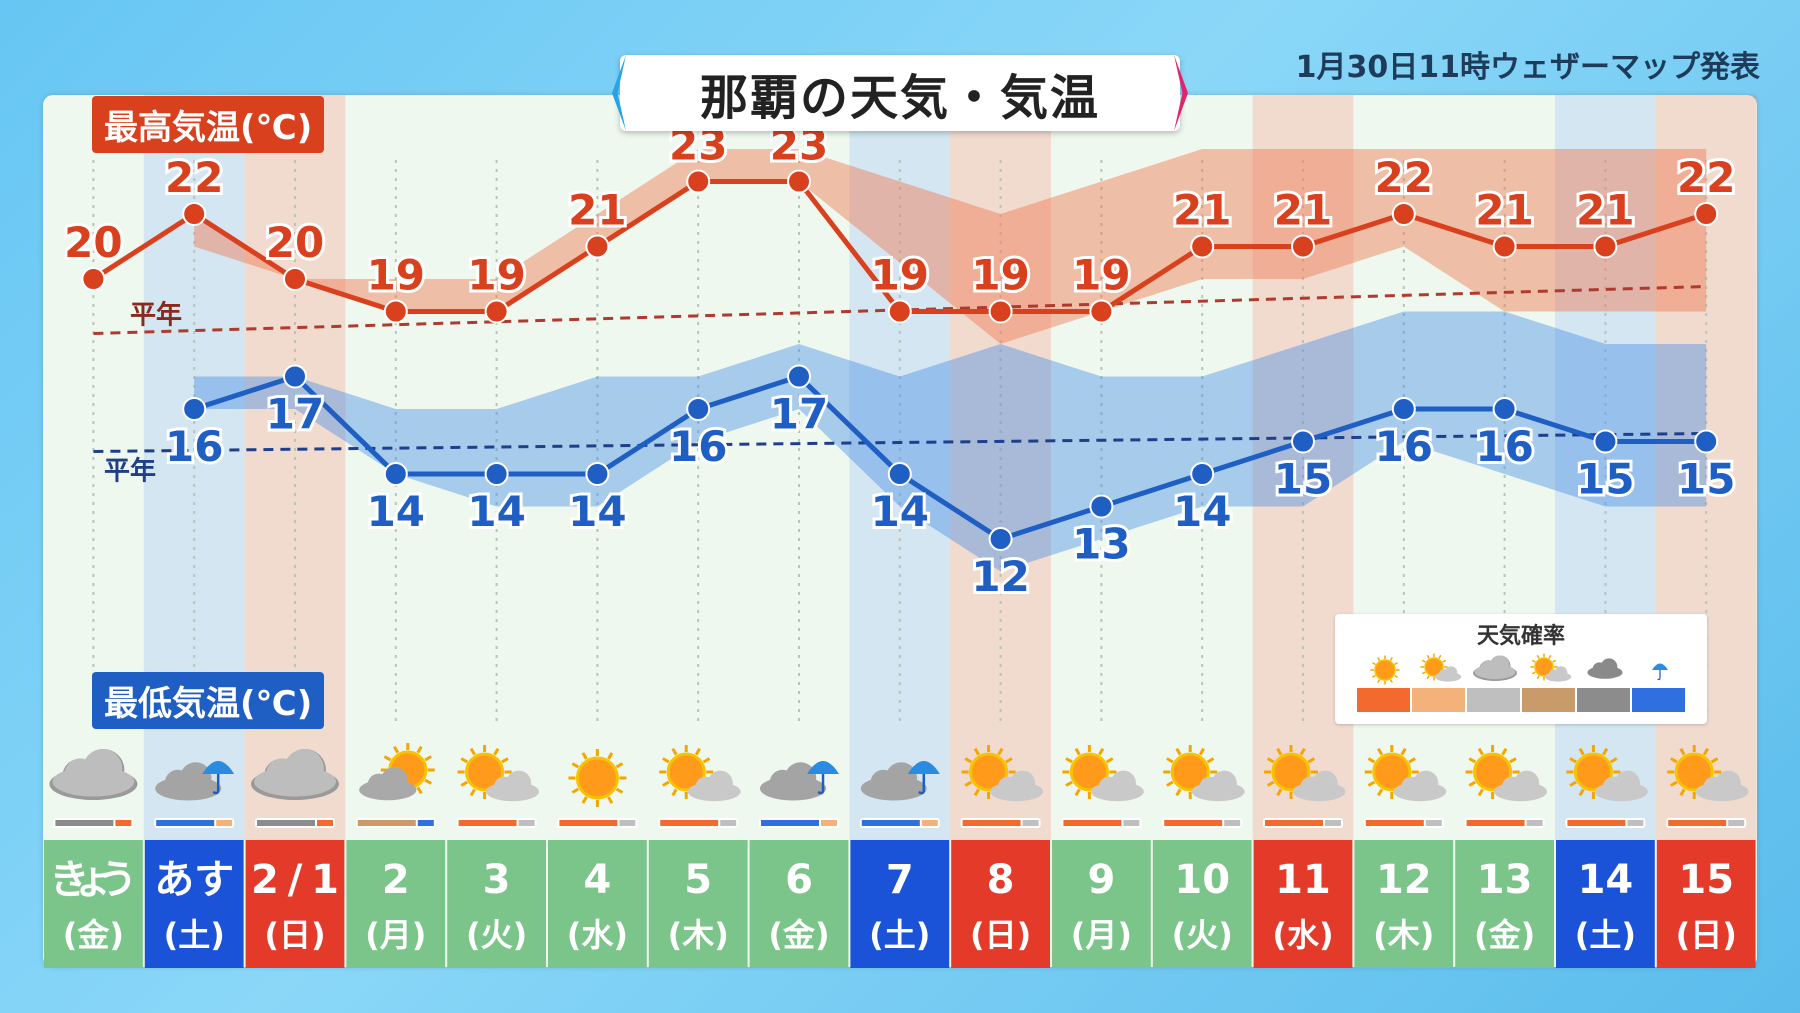 This screenshot has width=1800, height=1013. Describe the element at coordinates (130, 471) in the screenshot. I see `min-normal-label: 平年` at that location.